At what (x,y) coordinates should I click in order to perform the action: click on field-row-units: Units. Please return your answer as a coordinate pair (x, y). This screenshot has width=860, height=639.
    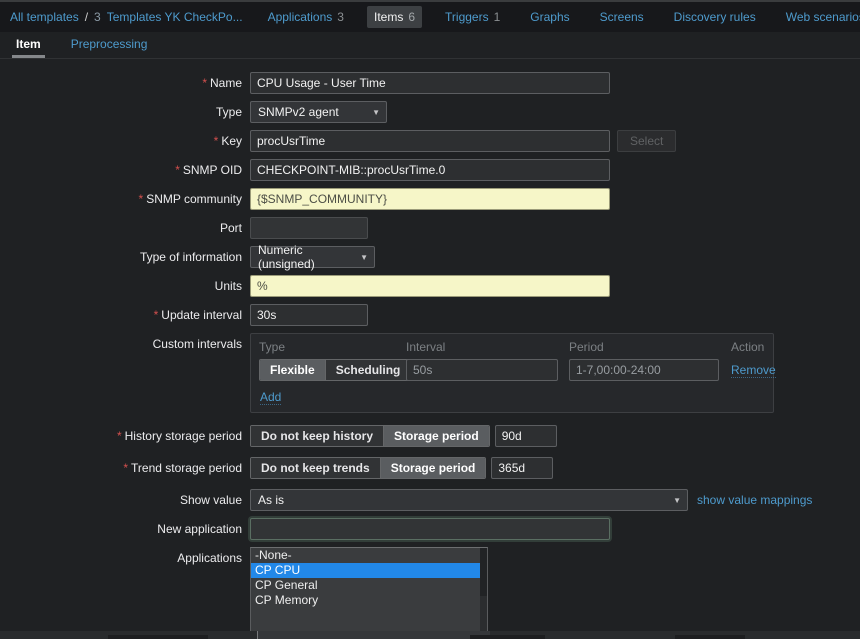
    Looking at the image, I should click on (430, 286).